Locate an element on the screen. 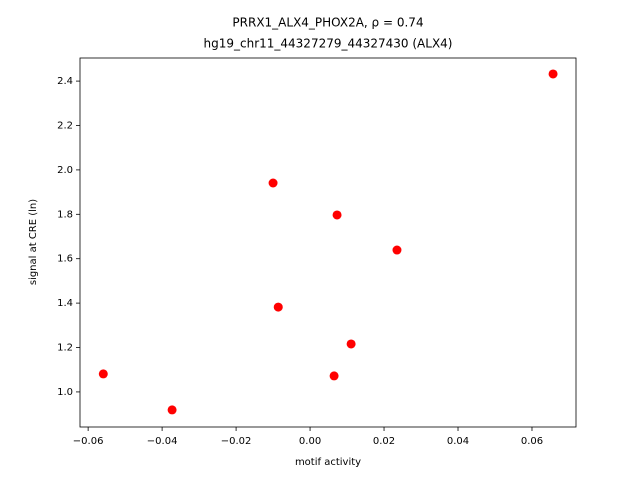 This screenshot has width=640, height=480. y-tick-label: 1.2 is located at coordinates (65, 348).